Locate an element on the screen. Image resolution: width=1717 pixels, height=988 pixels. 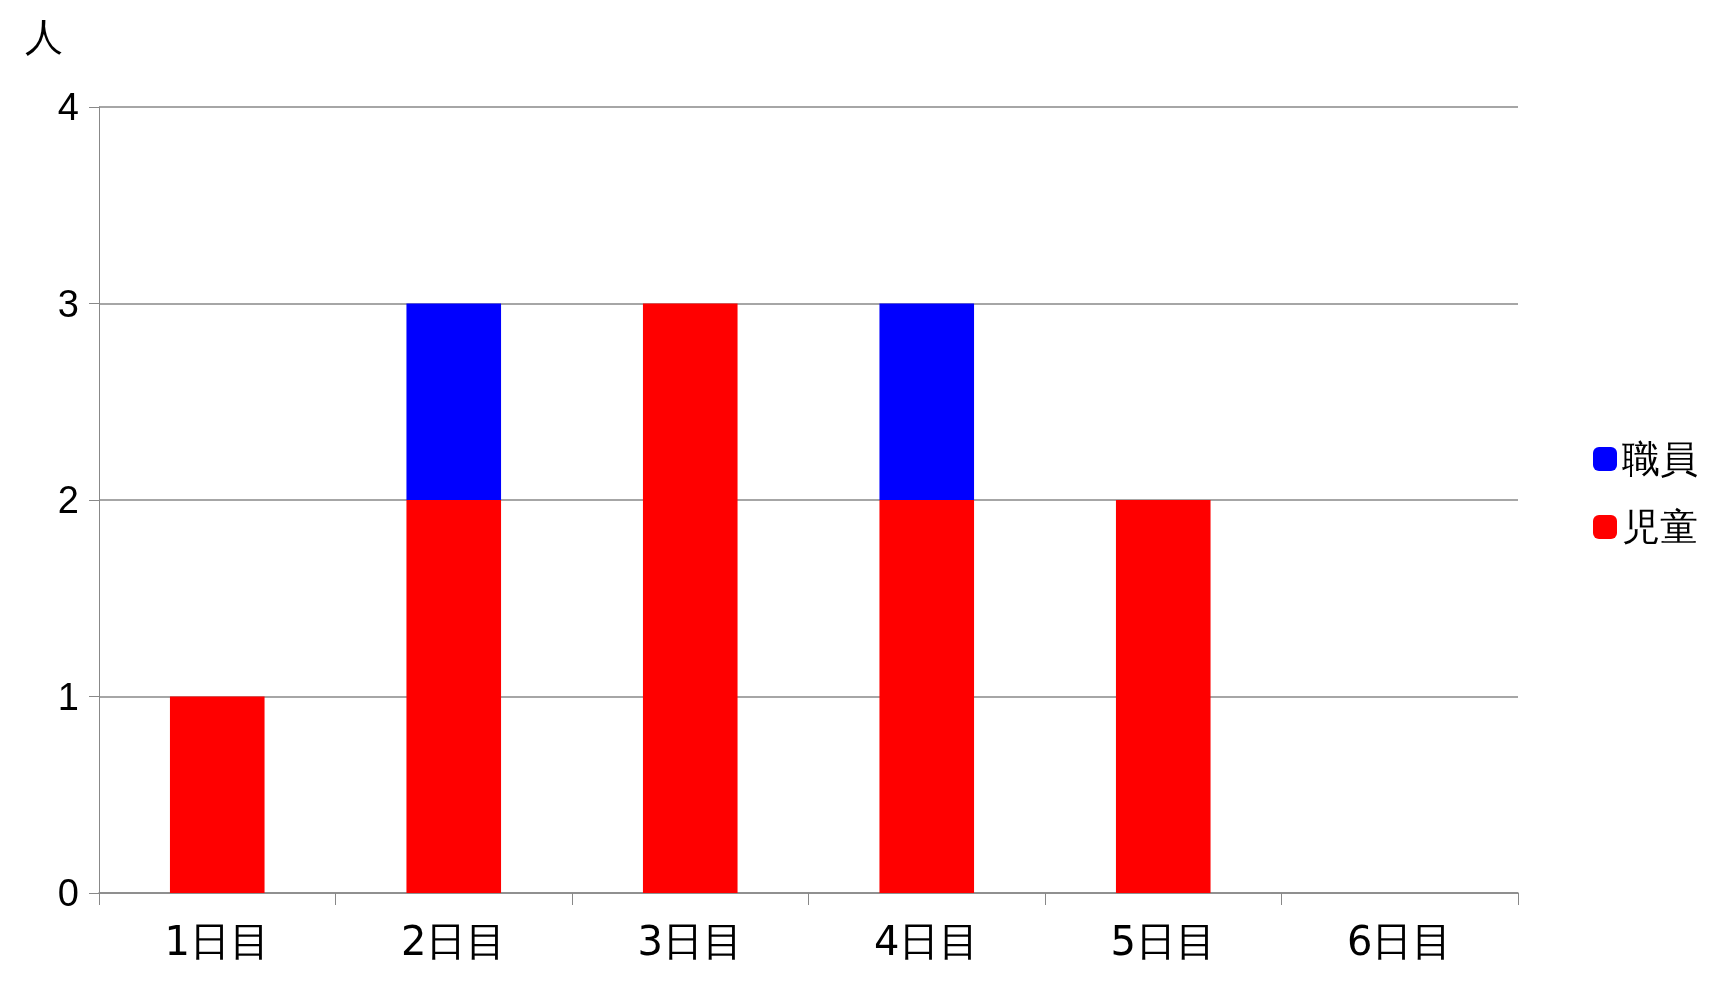
legend-label: 児童 is located at coordinates (1660, 527).